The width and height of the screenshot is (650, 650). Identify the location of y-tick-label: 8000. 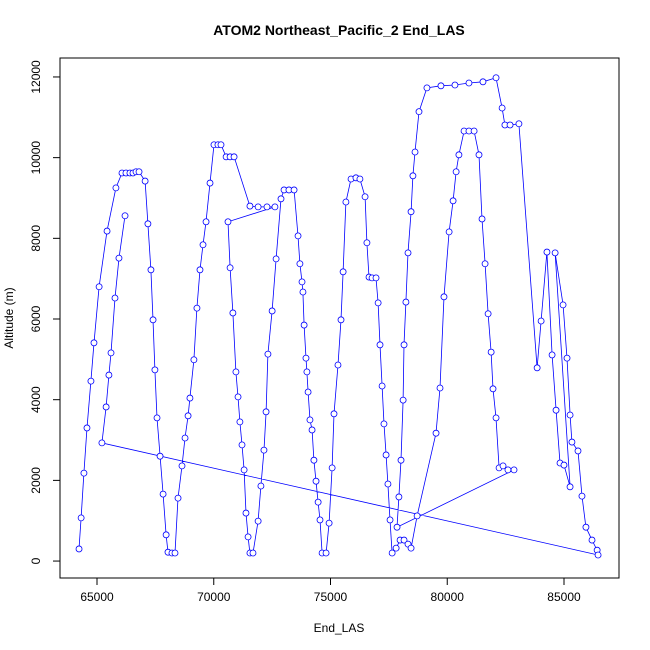
(36, 238).